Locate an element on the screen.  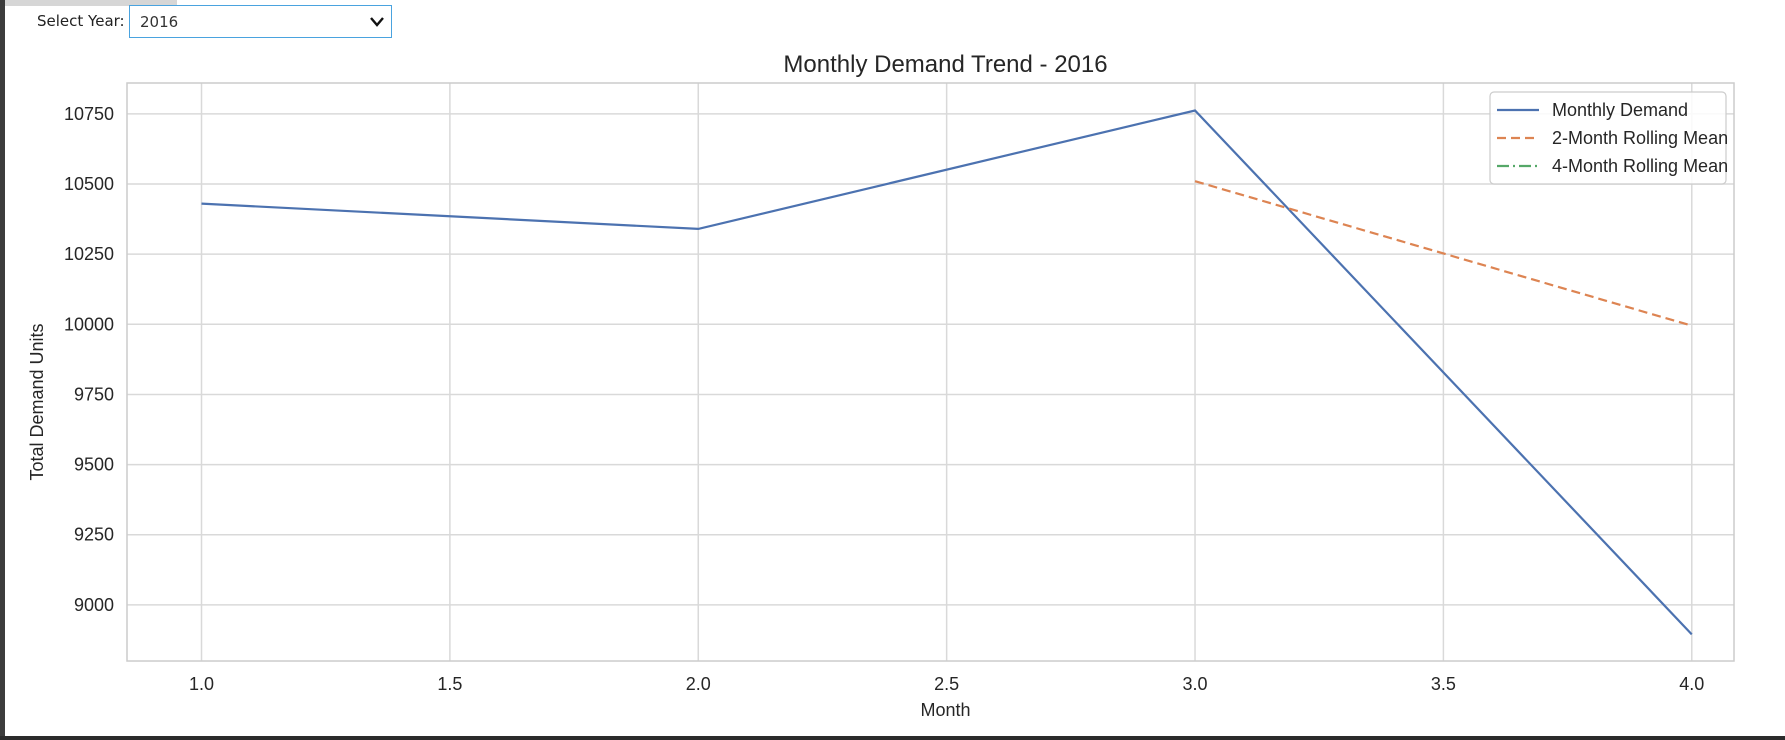
y-tick-label: 9750 is located at coordinates (94, 394).